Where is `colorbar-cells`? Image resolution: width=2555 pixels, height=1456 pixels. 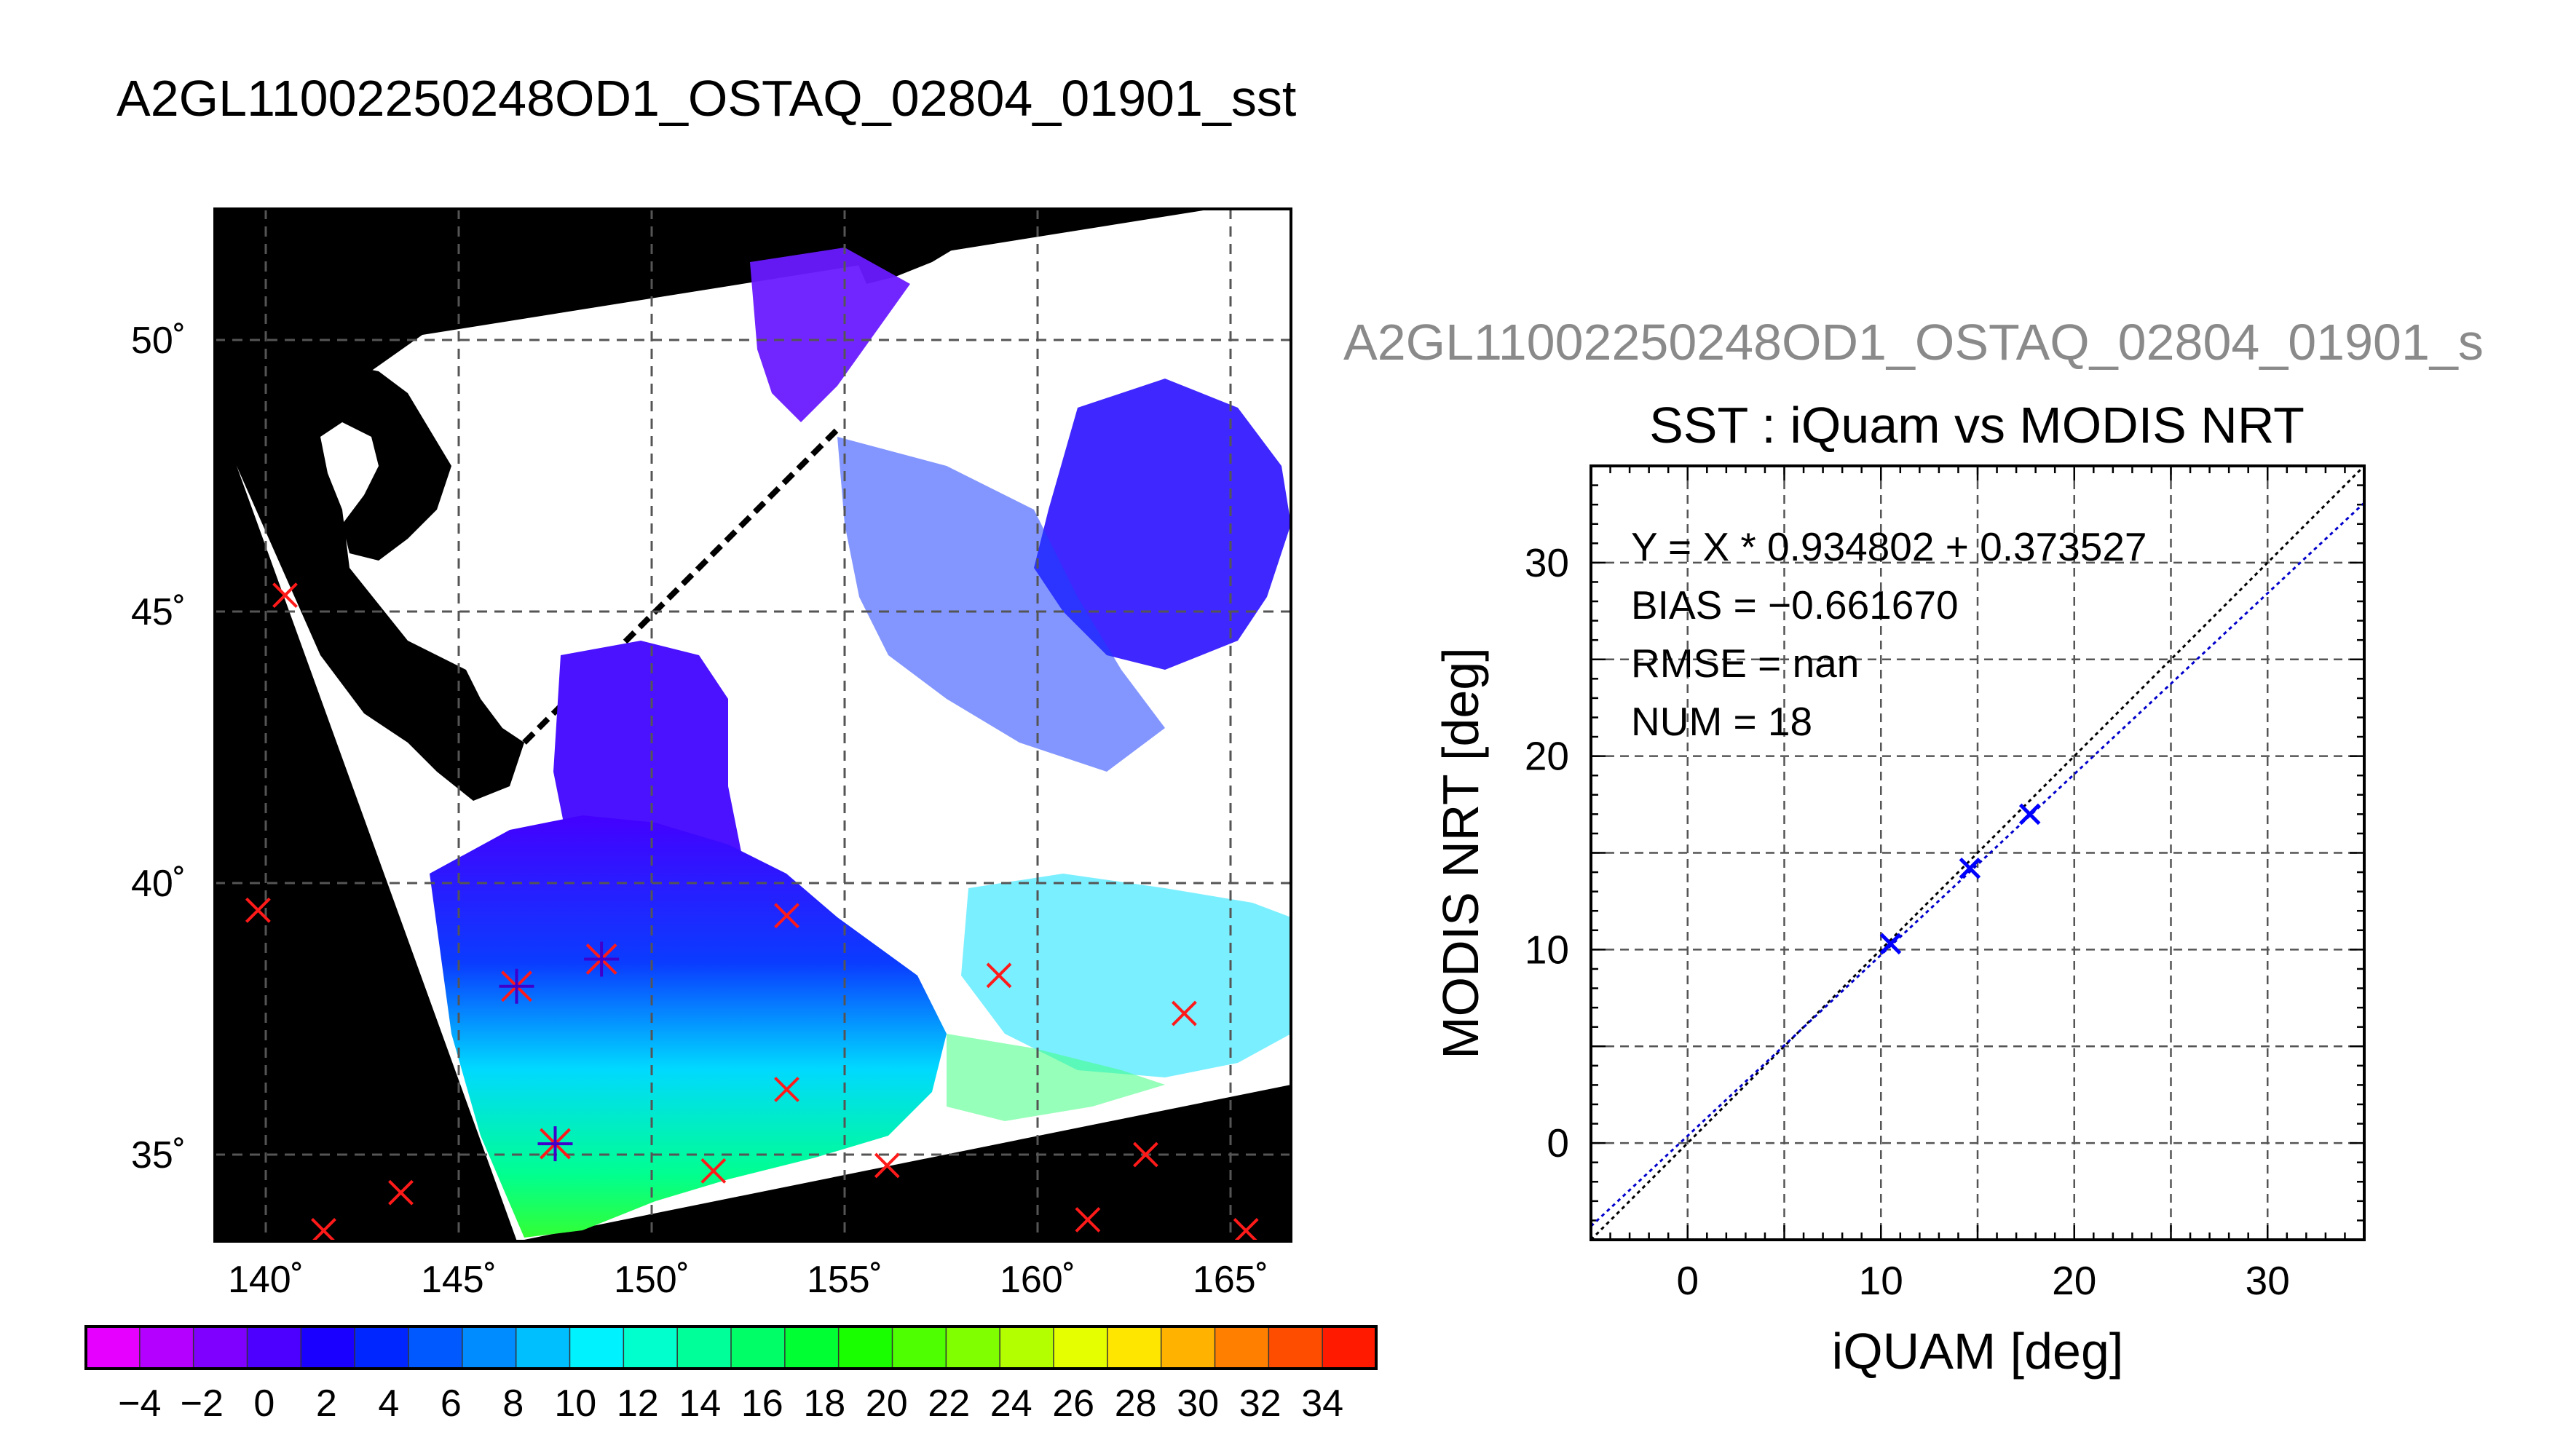 colorbar-cells is located at coordinates (731, 1347).